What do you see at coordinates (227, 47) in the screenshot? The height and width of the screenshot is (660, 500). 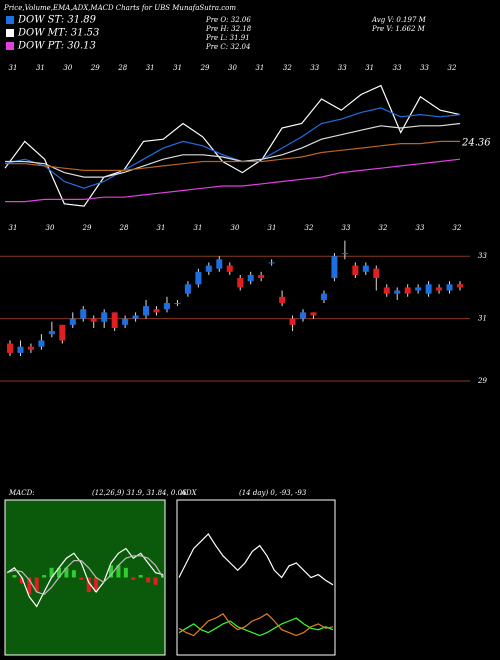 I see `stat: Pre C: 32.04` at bounding box center [227, 47].